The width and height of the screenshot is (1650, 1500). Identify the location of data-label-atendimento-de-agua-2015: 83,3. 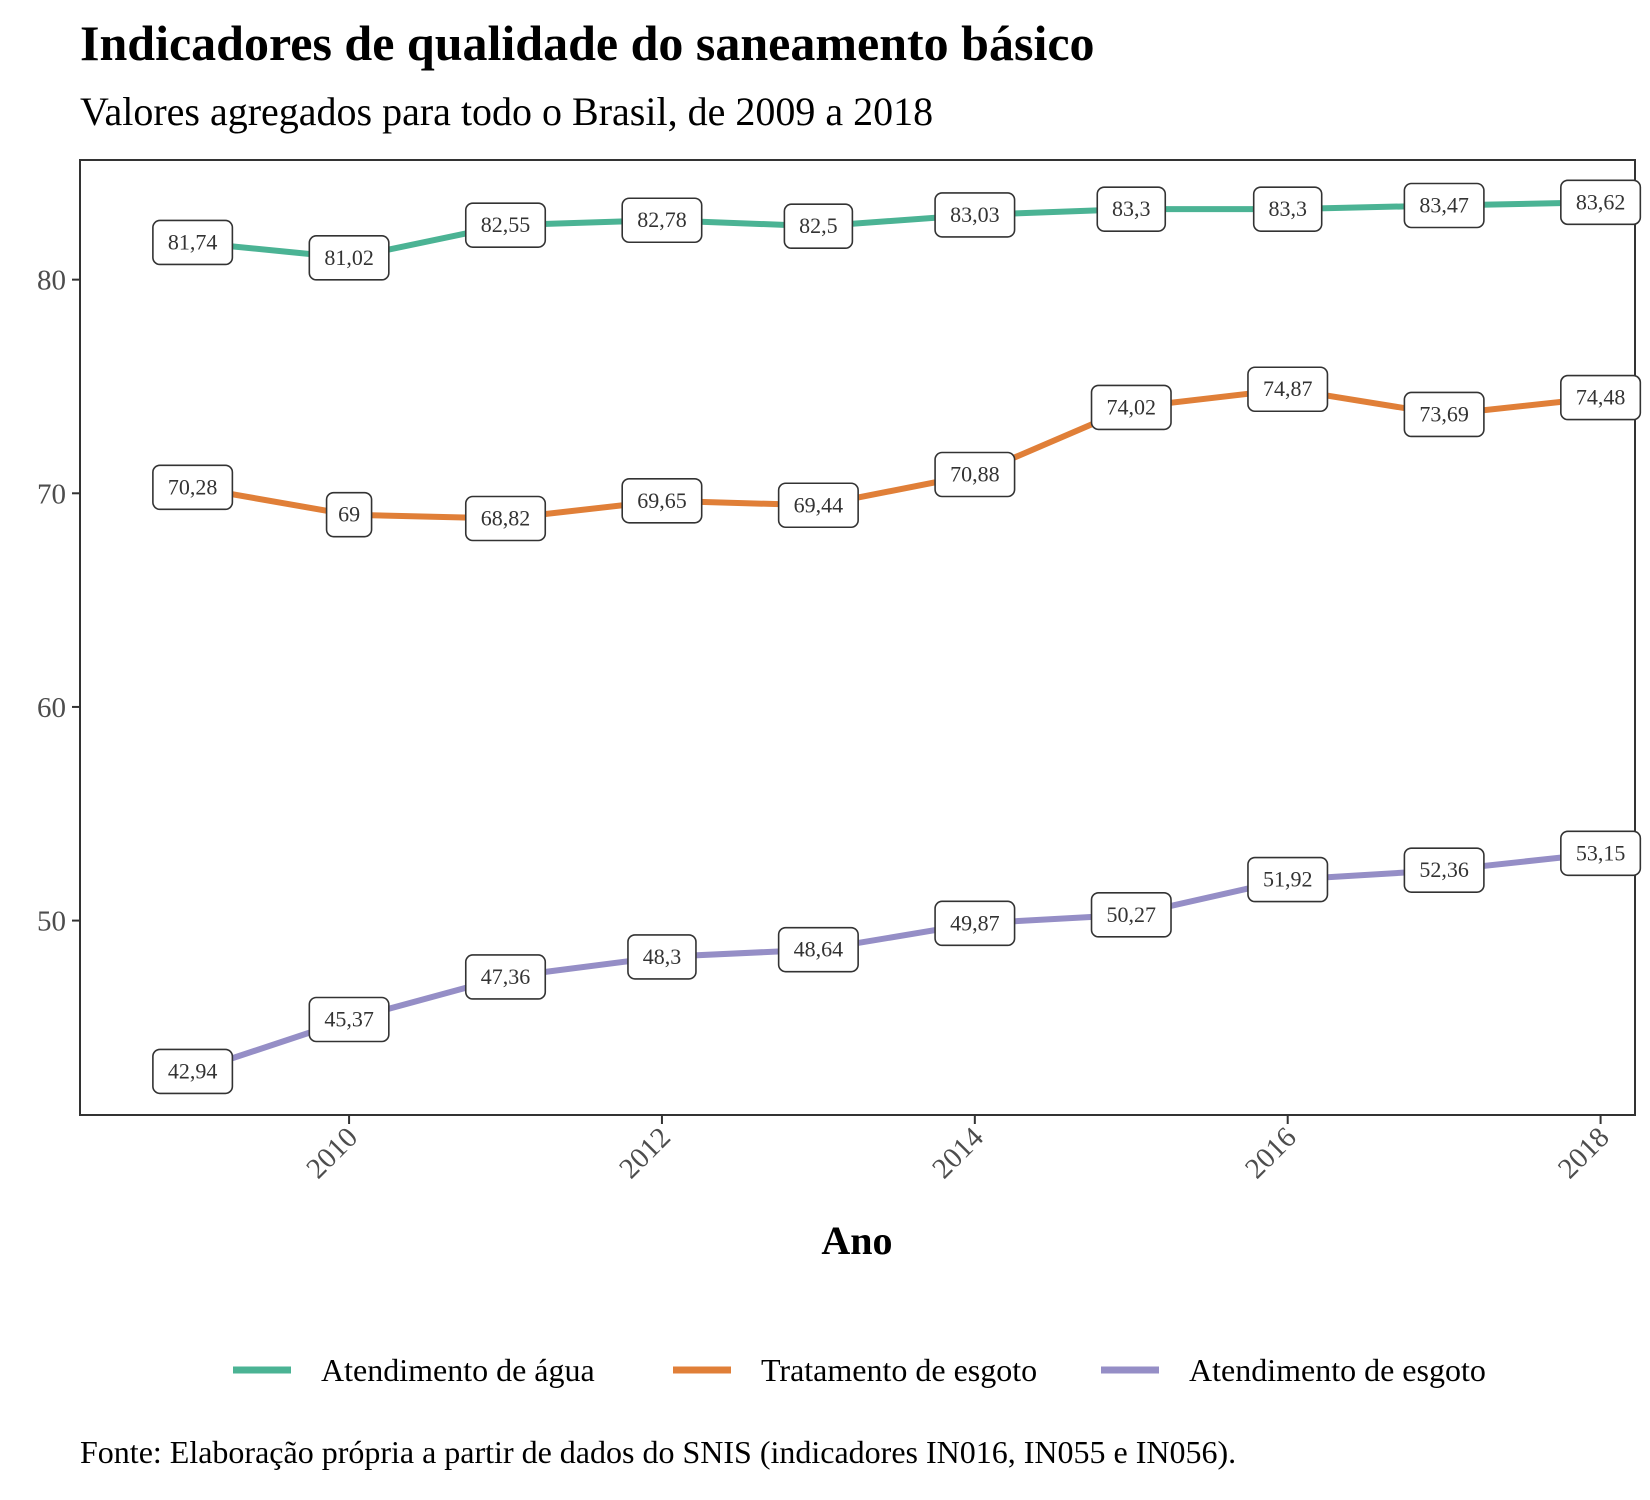
(1131, 209).